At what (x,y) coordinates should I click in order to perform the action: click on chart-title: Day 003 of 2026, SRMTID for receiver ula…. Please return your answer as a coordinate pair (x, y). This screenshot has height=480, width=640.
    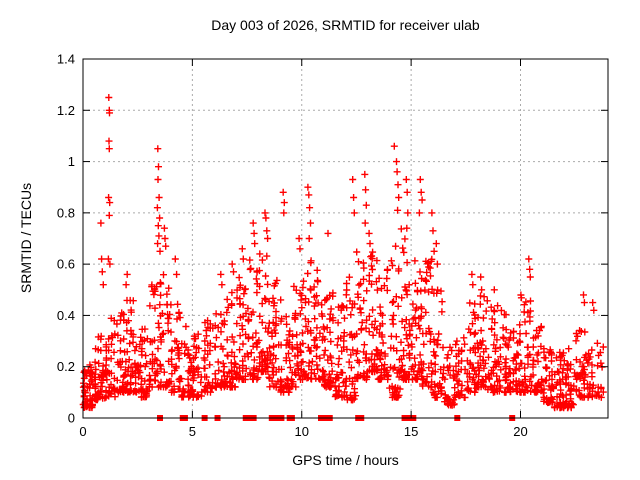
    Looking at the image, I should click on (345, 25).